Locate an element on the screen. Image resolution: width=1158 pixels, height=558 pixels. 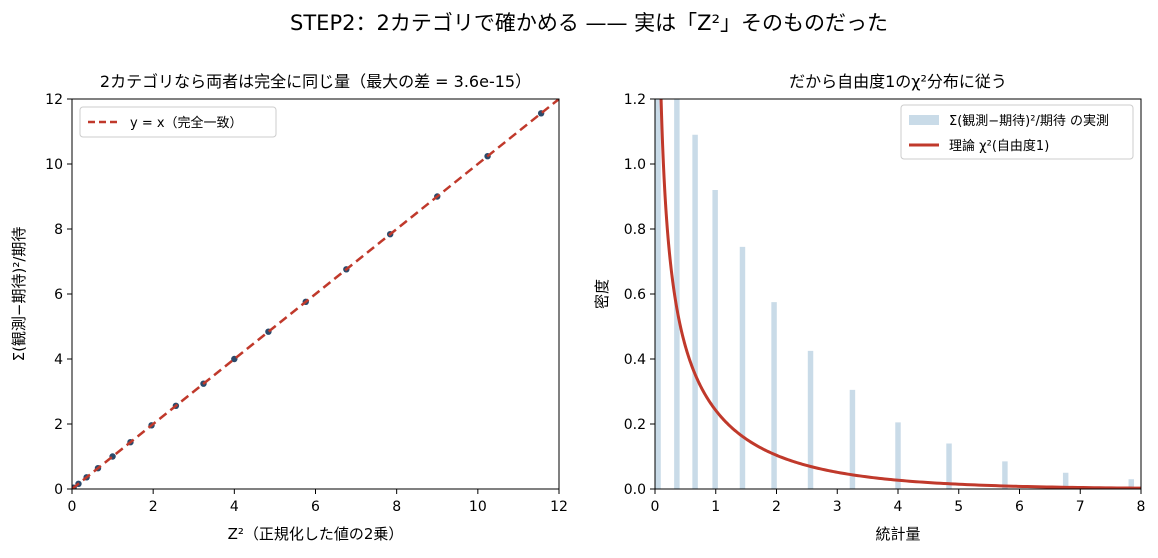
y-tick-label: 6 is located at coordinates (58, 295).